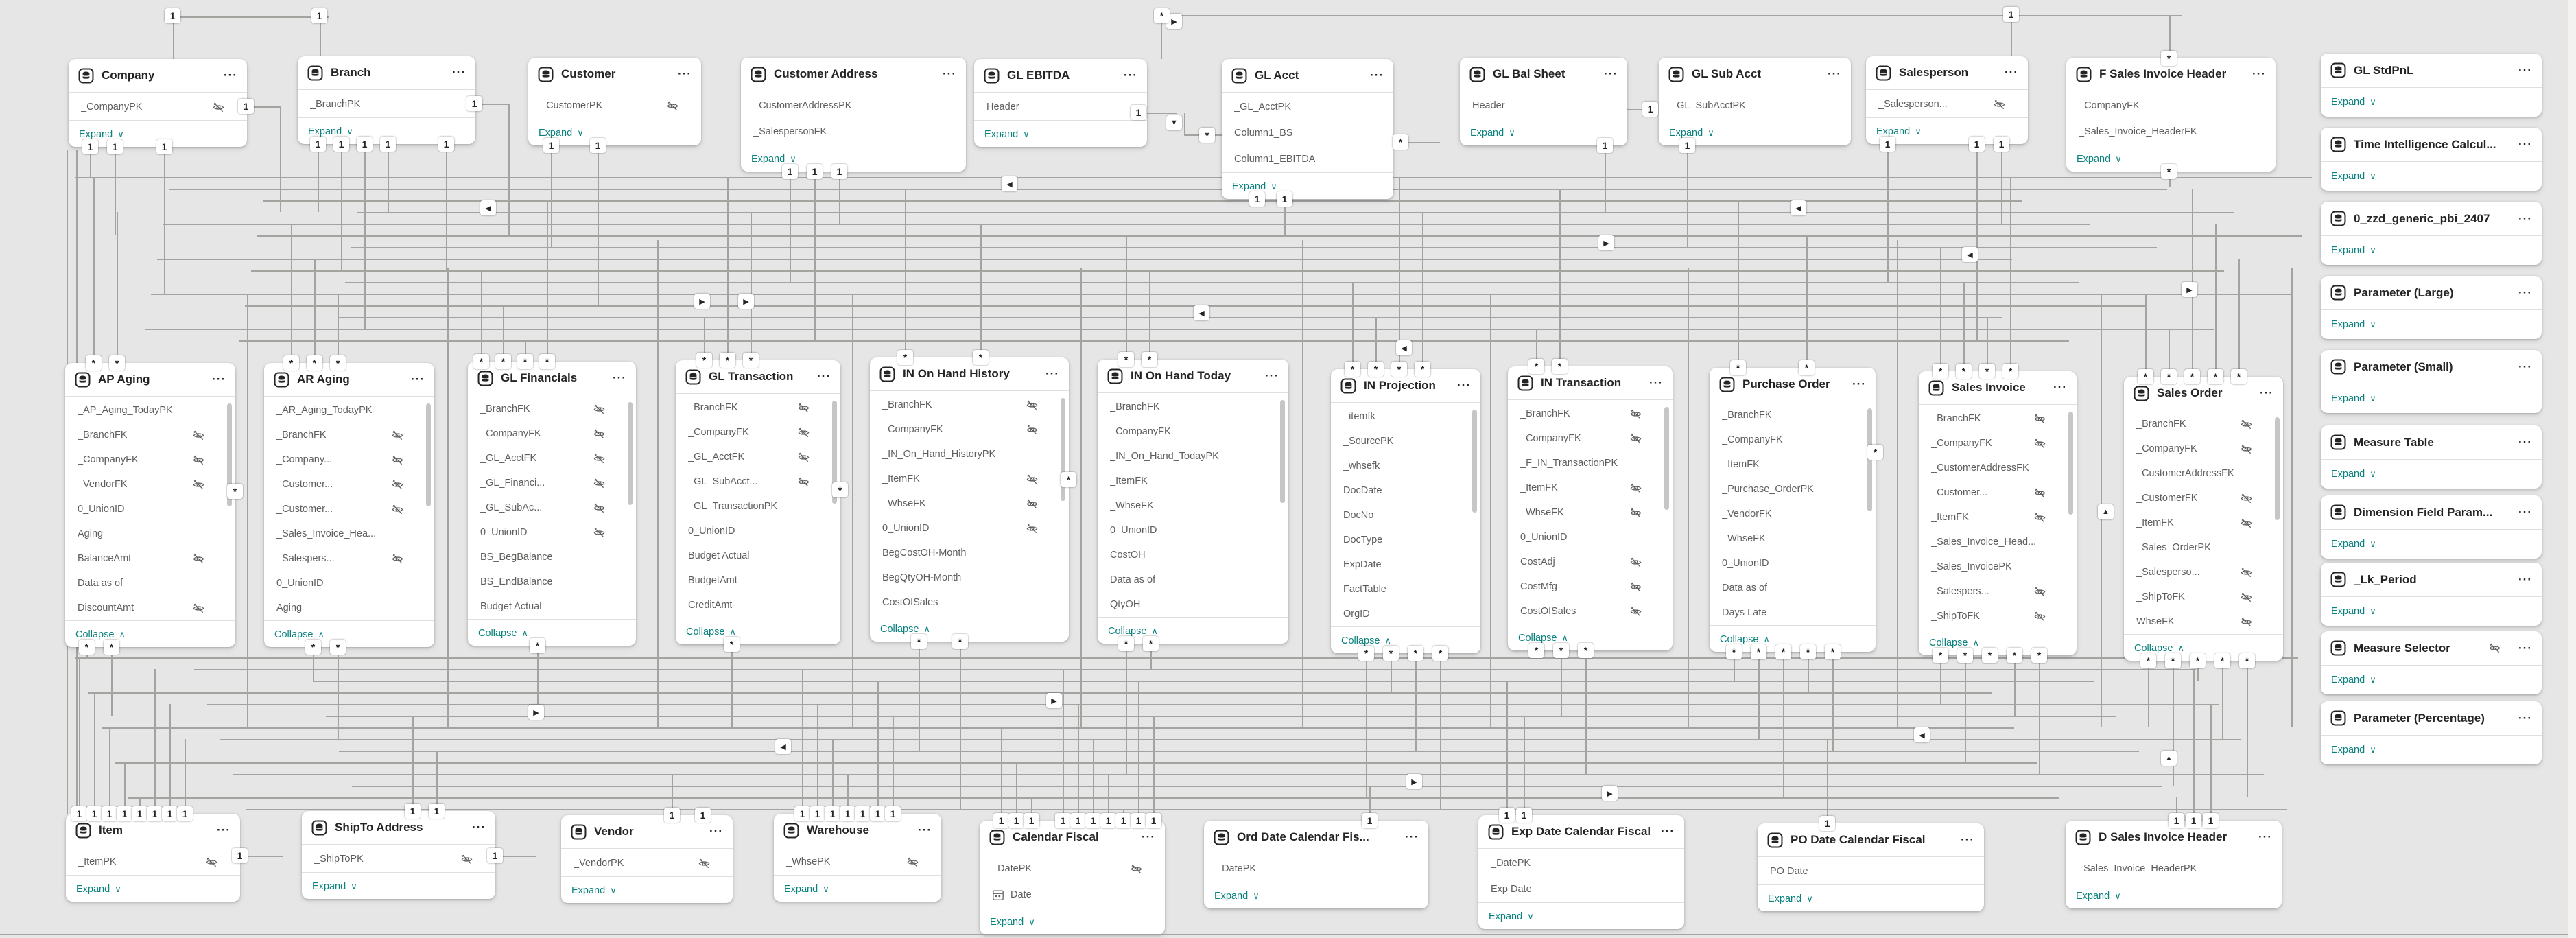 This screenshot has width=2576, height=938. I want to click on table-card-dimension-field-param: Dimension Field Param... ··· Expand ∨, so click(2431, 527).